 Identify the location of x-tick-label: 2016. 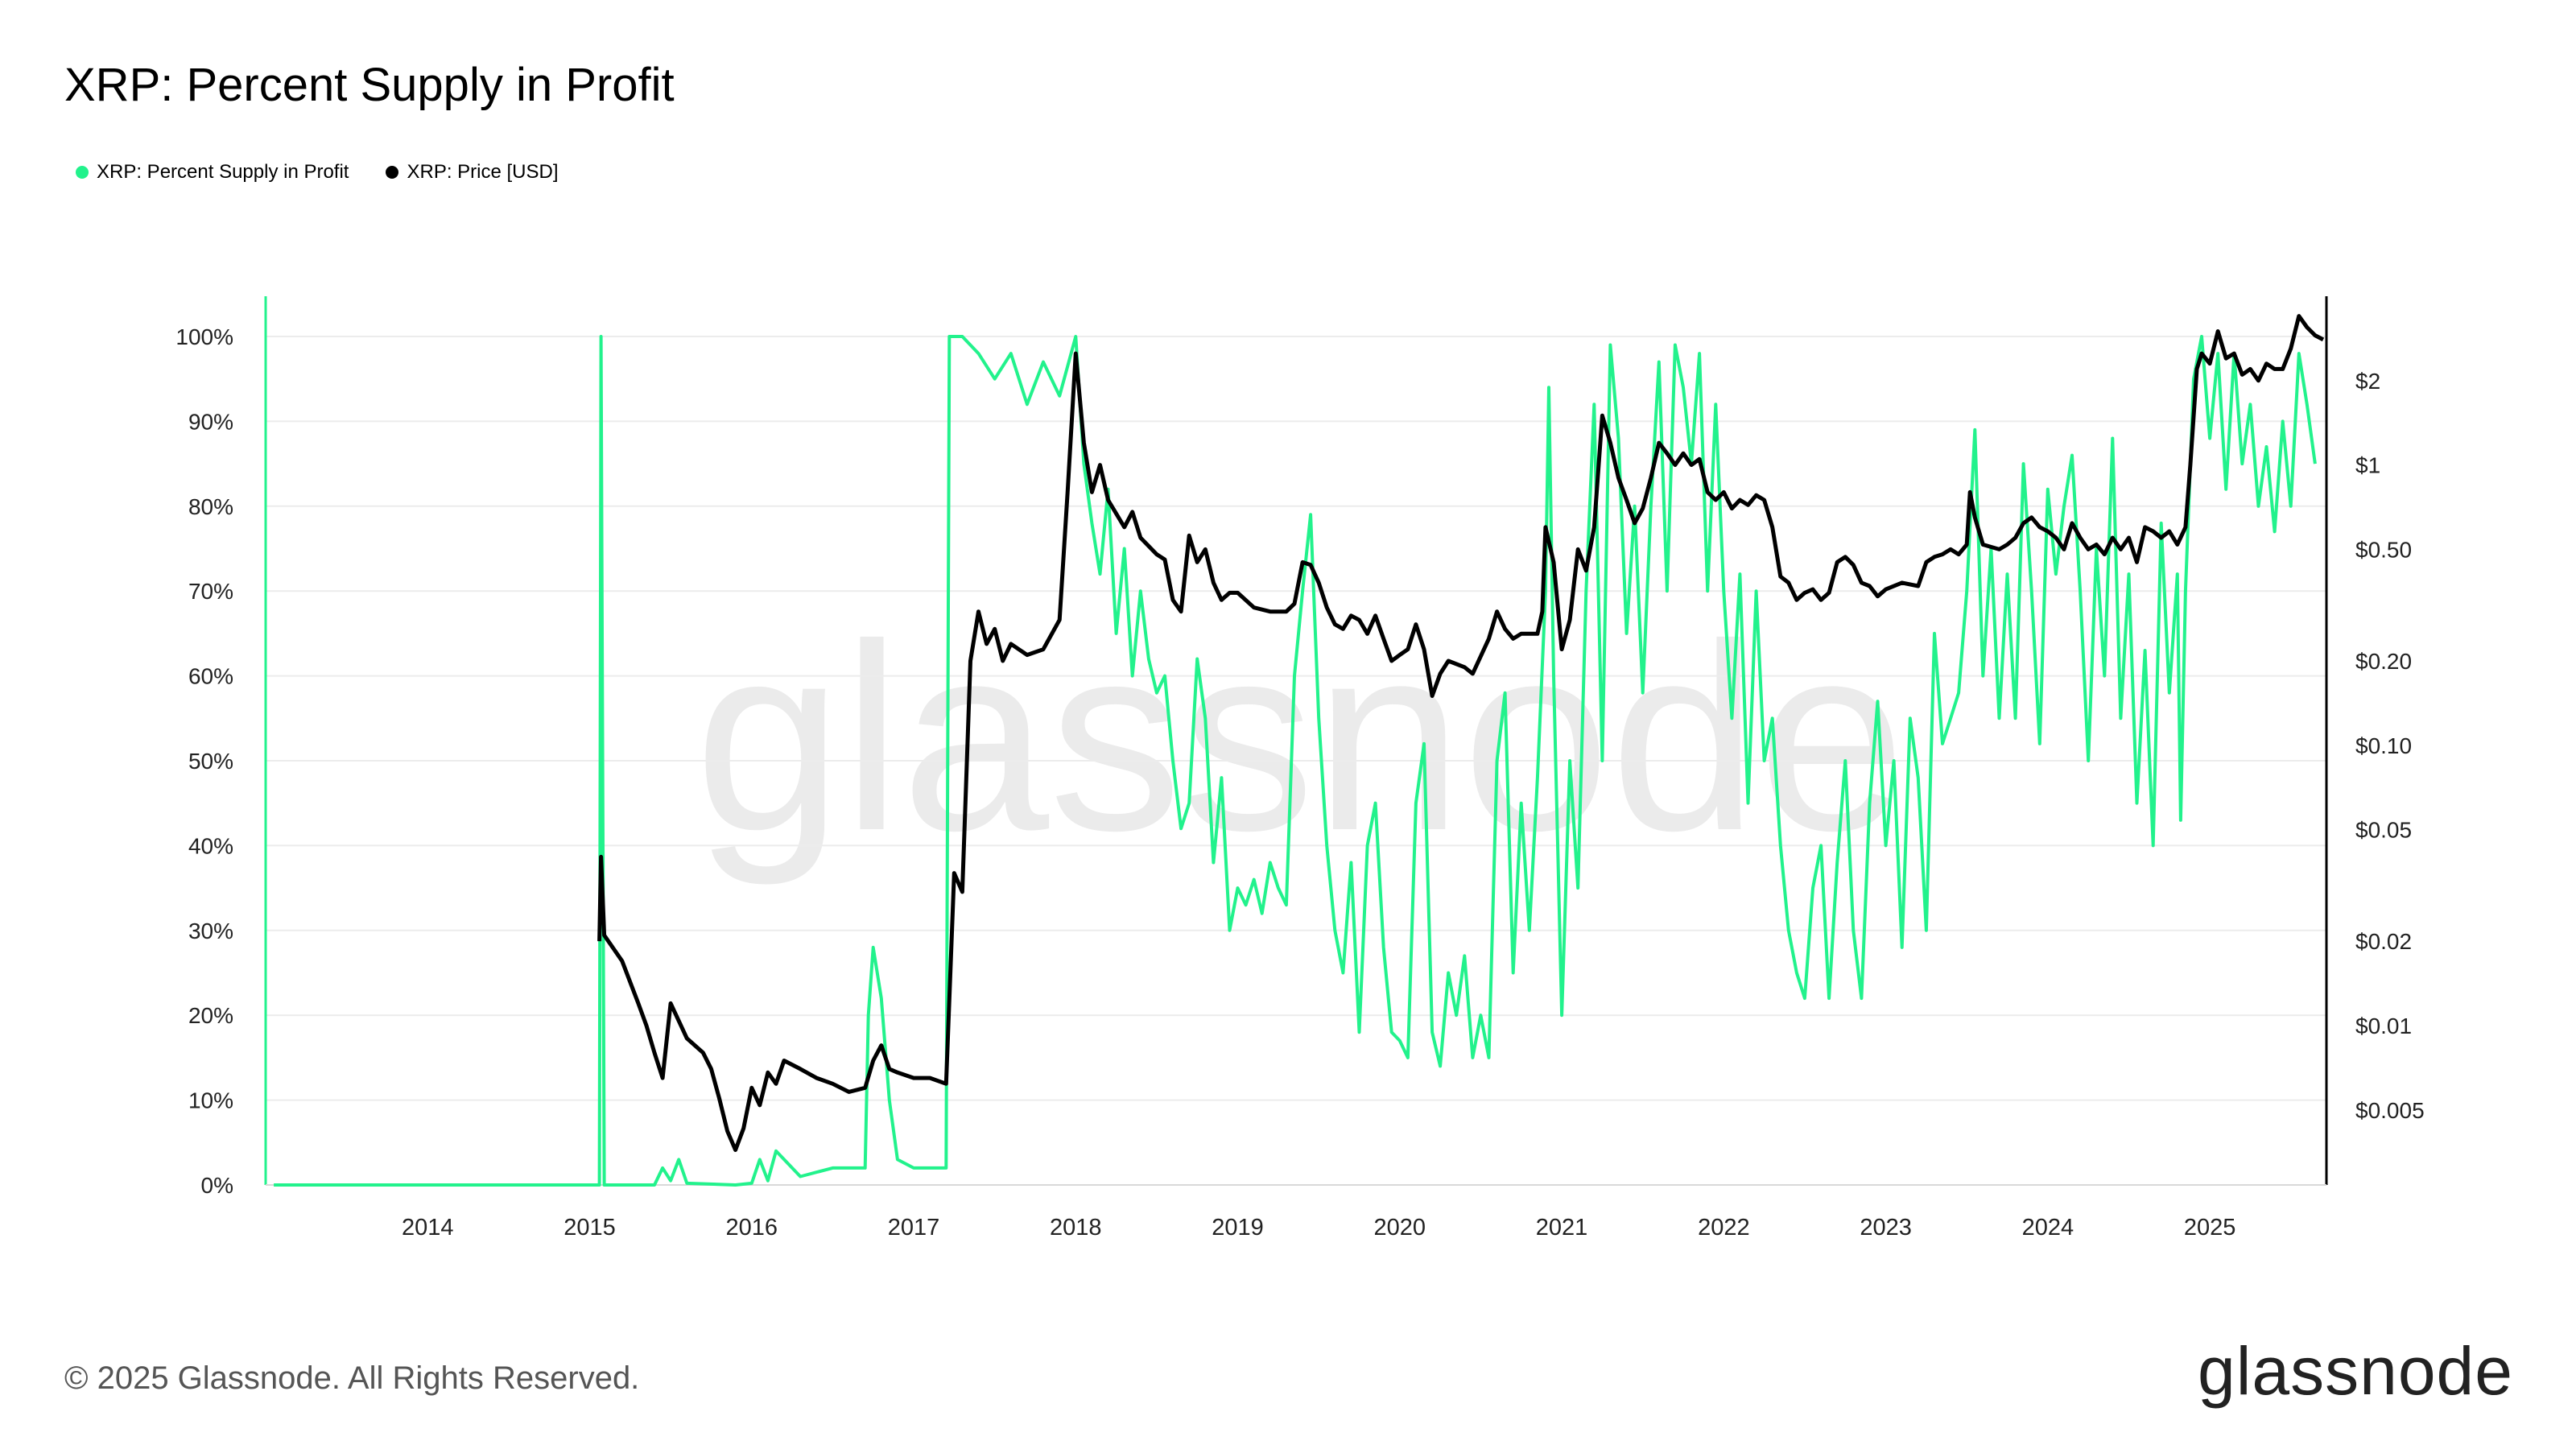
(752, 1228).